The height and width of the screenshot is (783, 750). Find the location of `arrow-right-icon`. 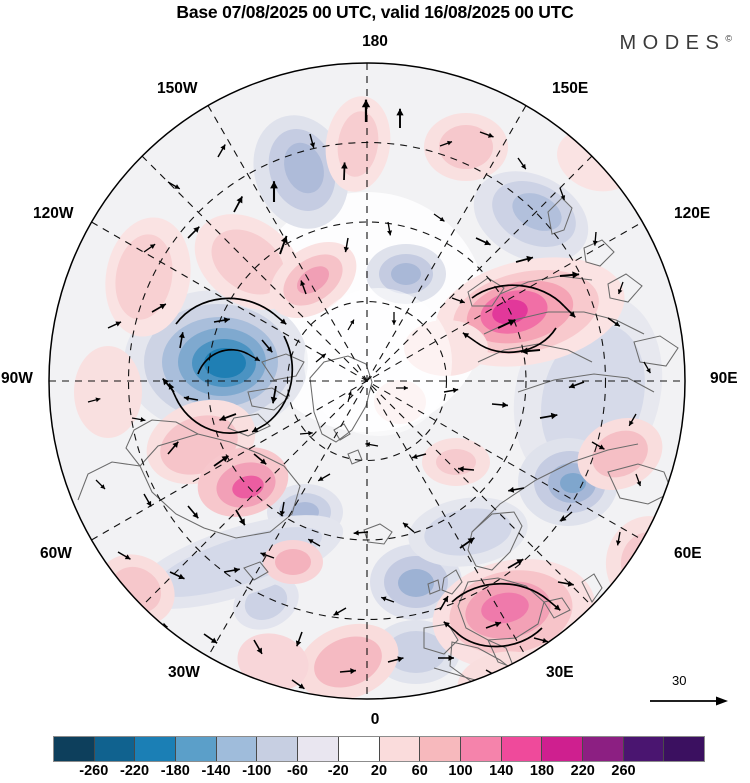

arrow-right-icon is located at coordinates (689, 701).